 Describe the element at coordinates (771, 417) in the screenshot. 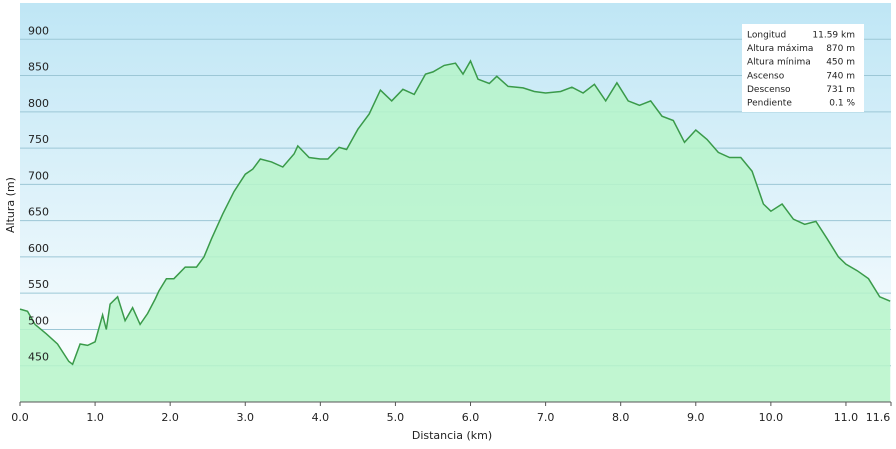

I see `x-tick-label: 10.0` at that location.